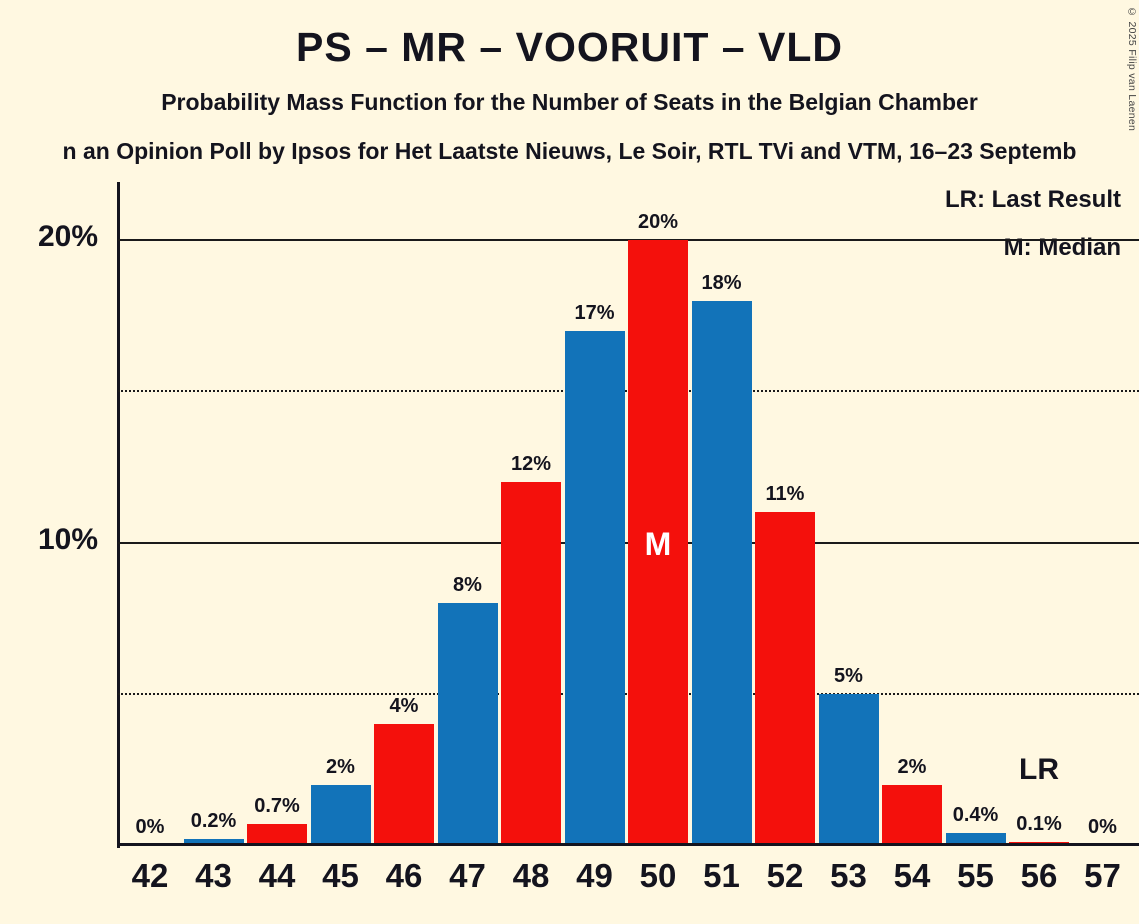  What do you see at coordinates (404, 875) in the screenshot?
I see `x-tick-46: 46` at bounding box center [404, 875].